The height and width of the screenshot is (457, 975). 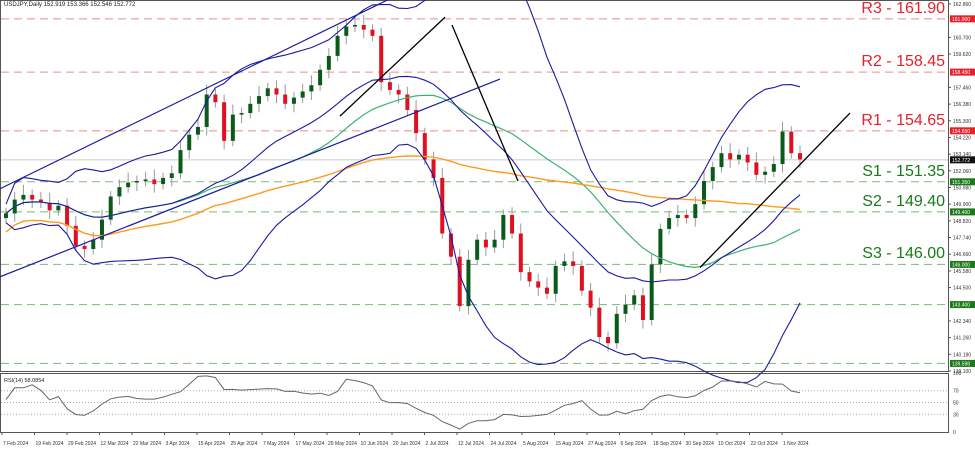 What do you see at coordinates (24, 381) in the screenshot?
I see `rsi-label: RSI(14) 58.0854` at bounding box center [24, 381].